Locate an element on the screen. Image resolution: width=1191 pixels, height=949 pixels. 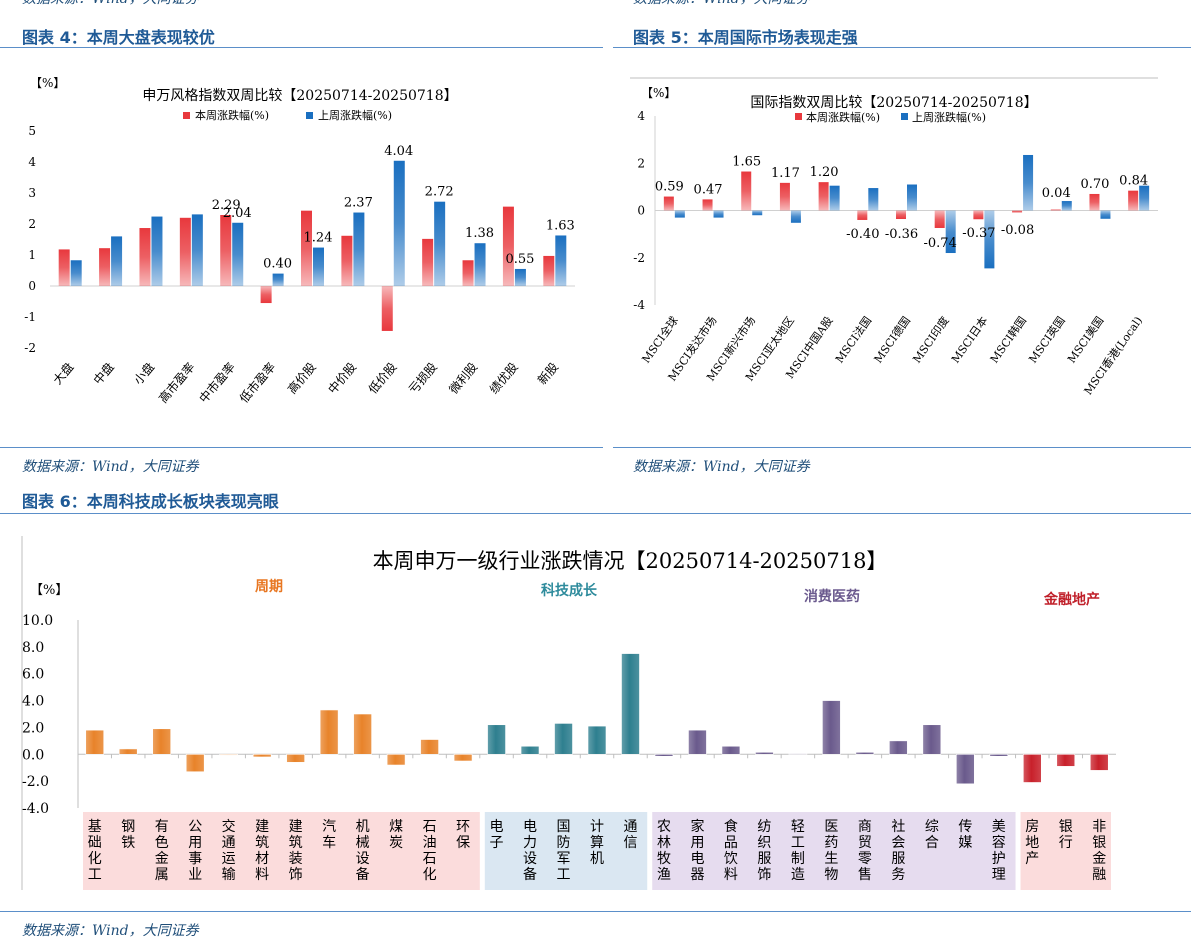
intl-title: 国际指数双周比较【20250714-20250718】 is located at coordinates (893, 103).